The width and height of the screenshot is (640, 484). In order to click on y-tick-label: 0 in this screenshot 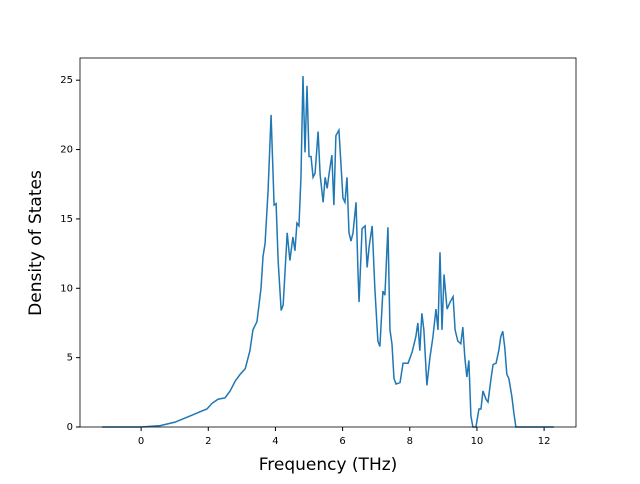, I will do `click(70, 427)`.